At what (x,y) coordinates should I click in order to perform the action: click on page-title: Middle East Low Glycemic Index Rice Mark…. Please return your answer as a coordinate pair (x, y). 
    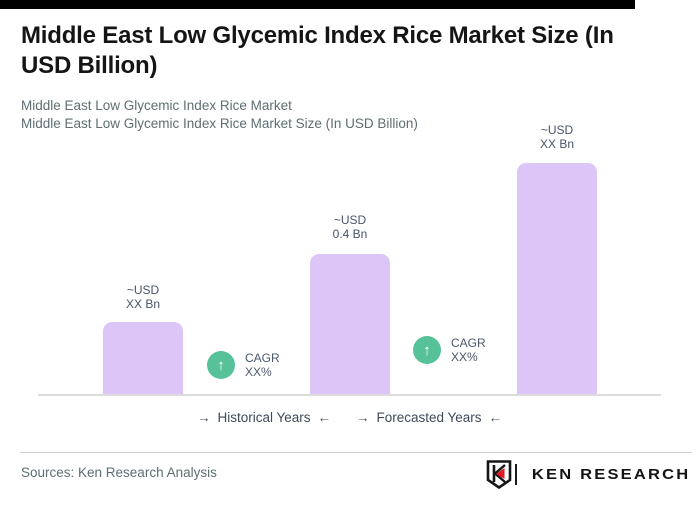
    Looking at the image, I should click on (317, 35).